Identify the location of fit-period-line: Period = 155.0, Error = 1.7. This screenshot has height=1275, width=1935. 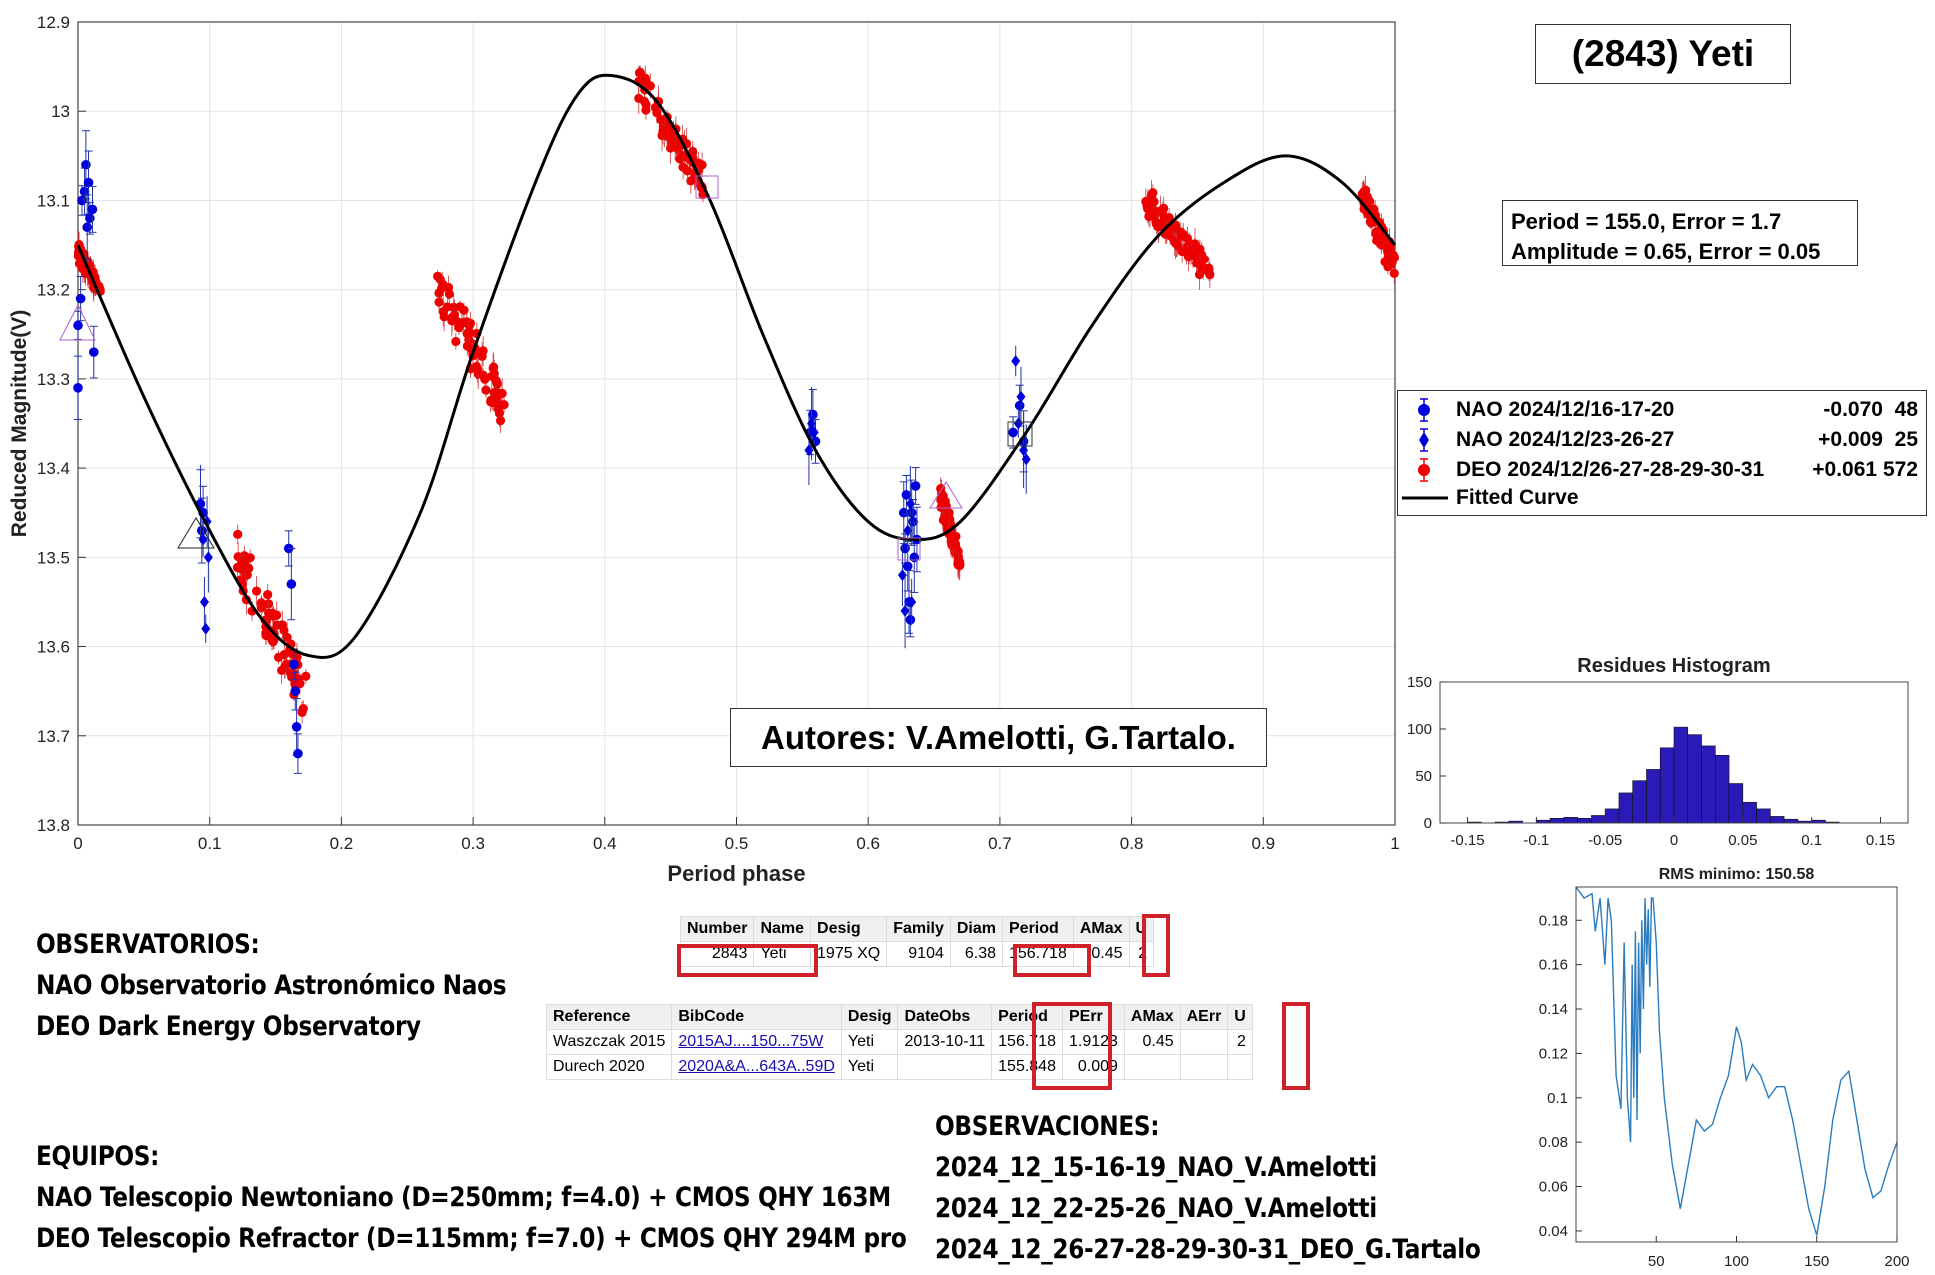
(1646, 221).